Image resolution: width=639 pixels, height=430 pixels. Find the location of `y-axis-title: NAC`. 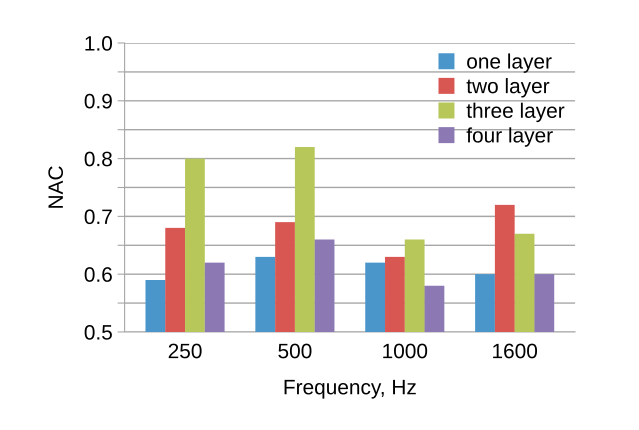

y-axis-title: NAC is located at coordinates (56, 187).